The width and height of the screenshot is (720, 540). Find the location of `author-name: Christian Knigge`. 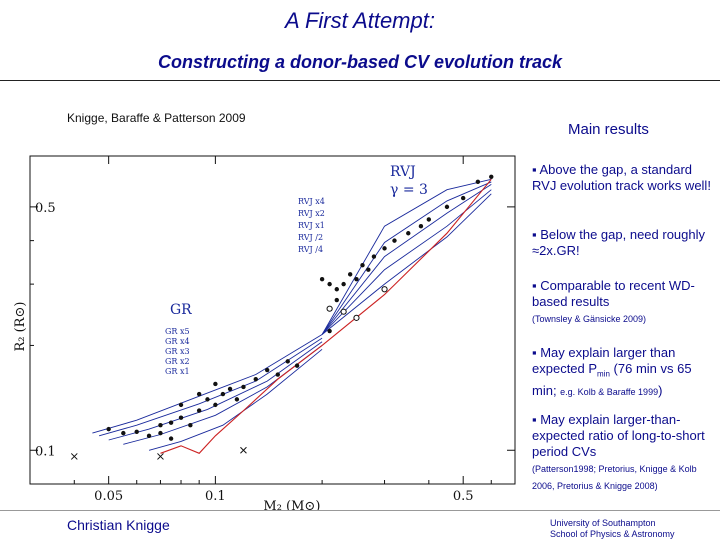

author-name: Christian Knigge is located at coordinates (118, 525).